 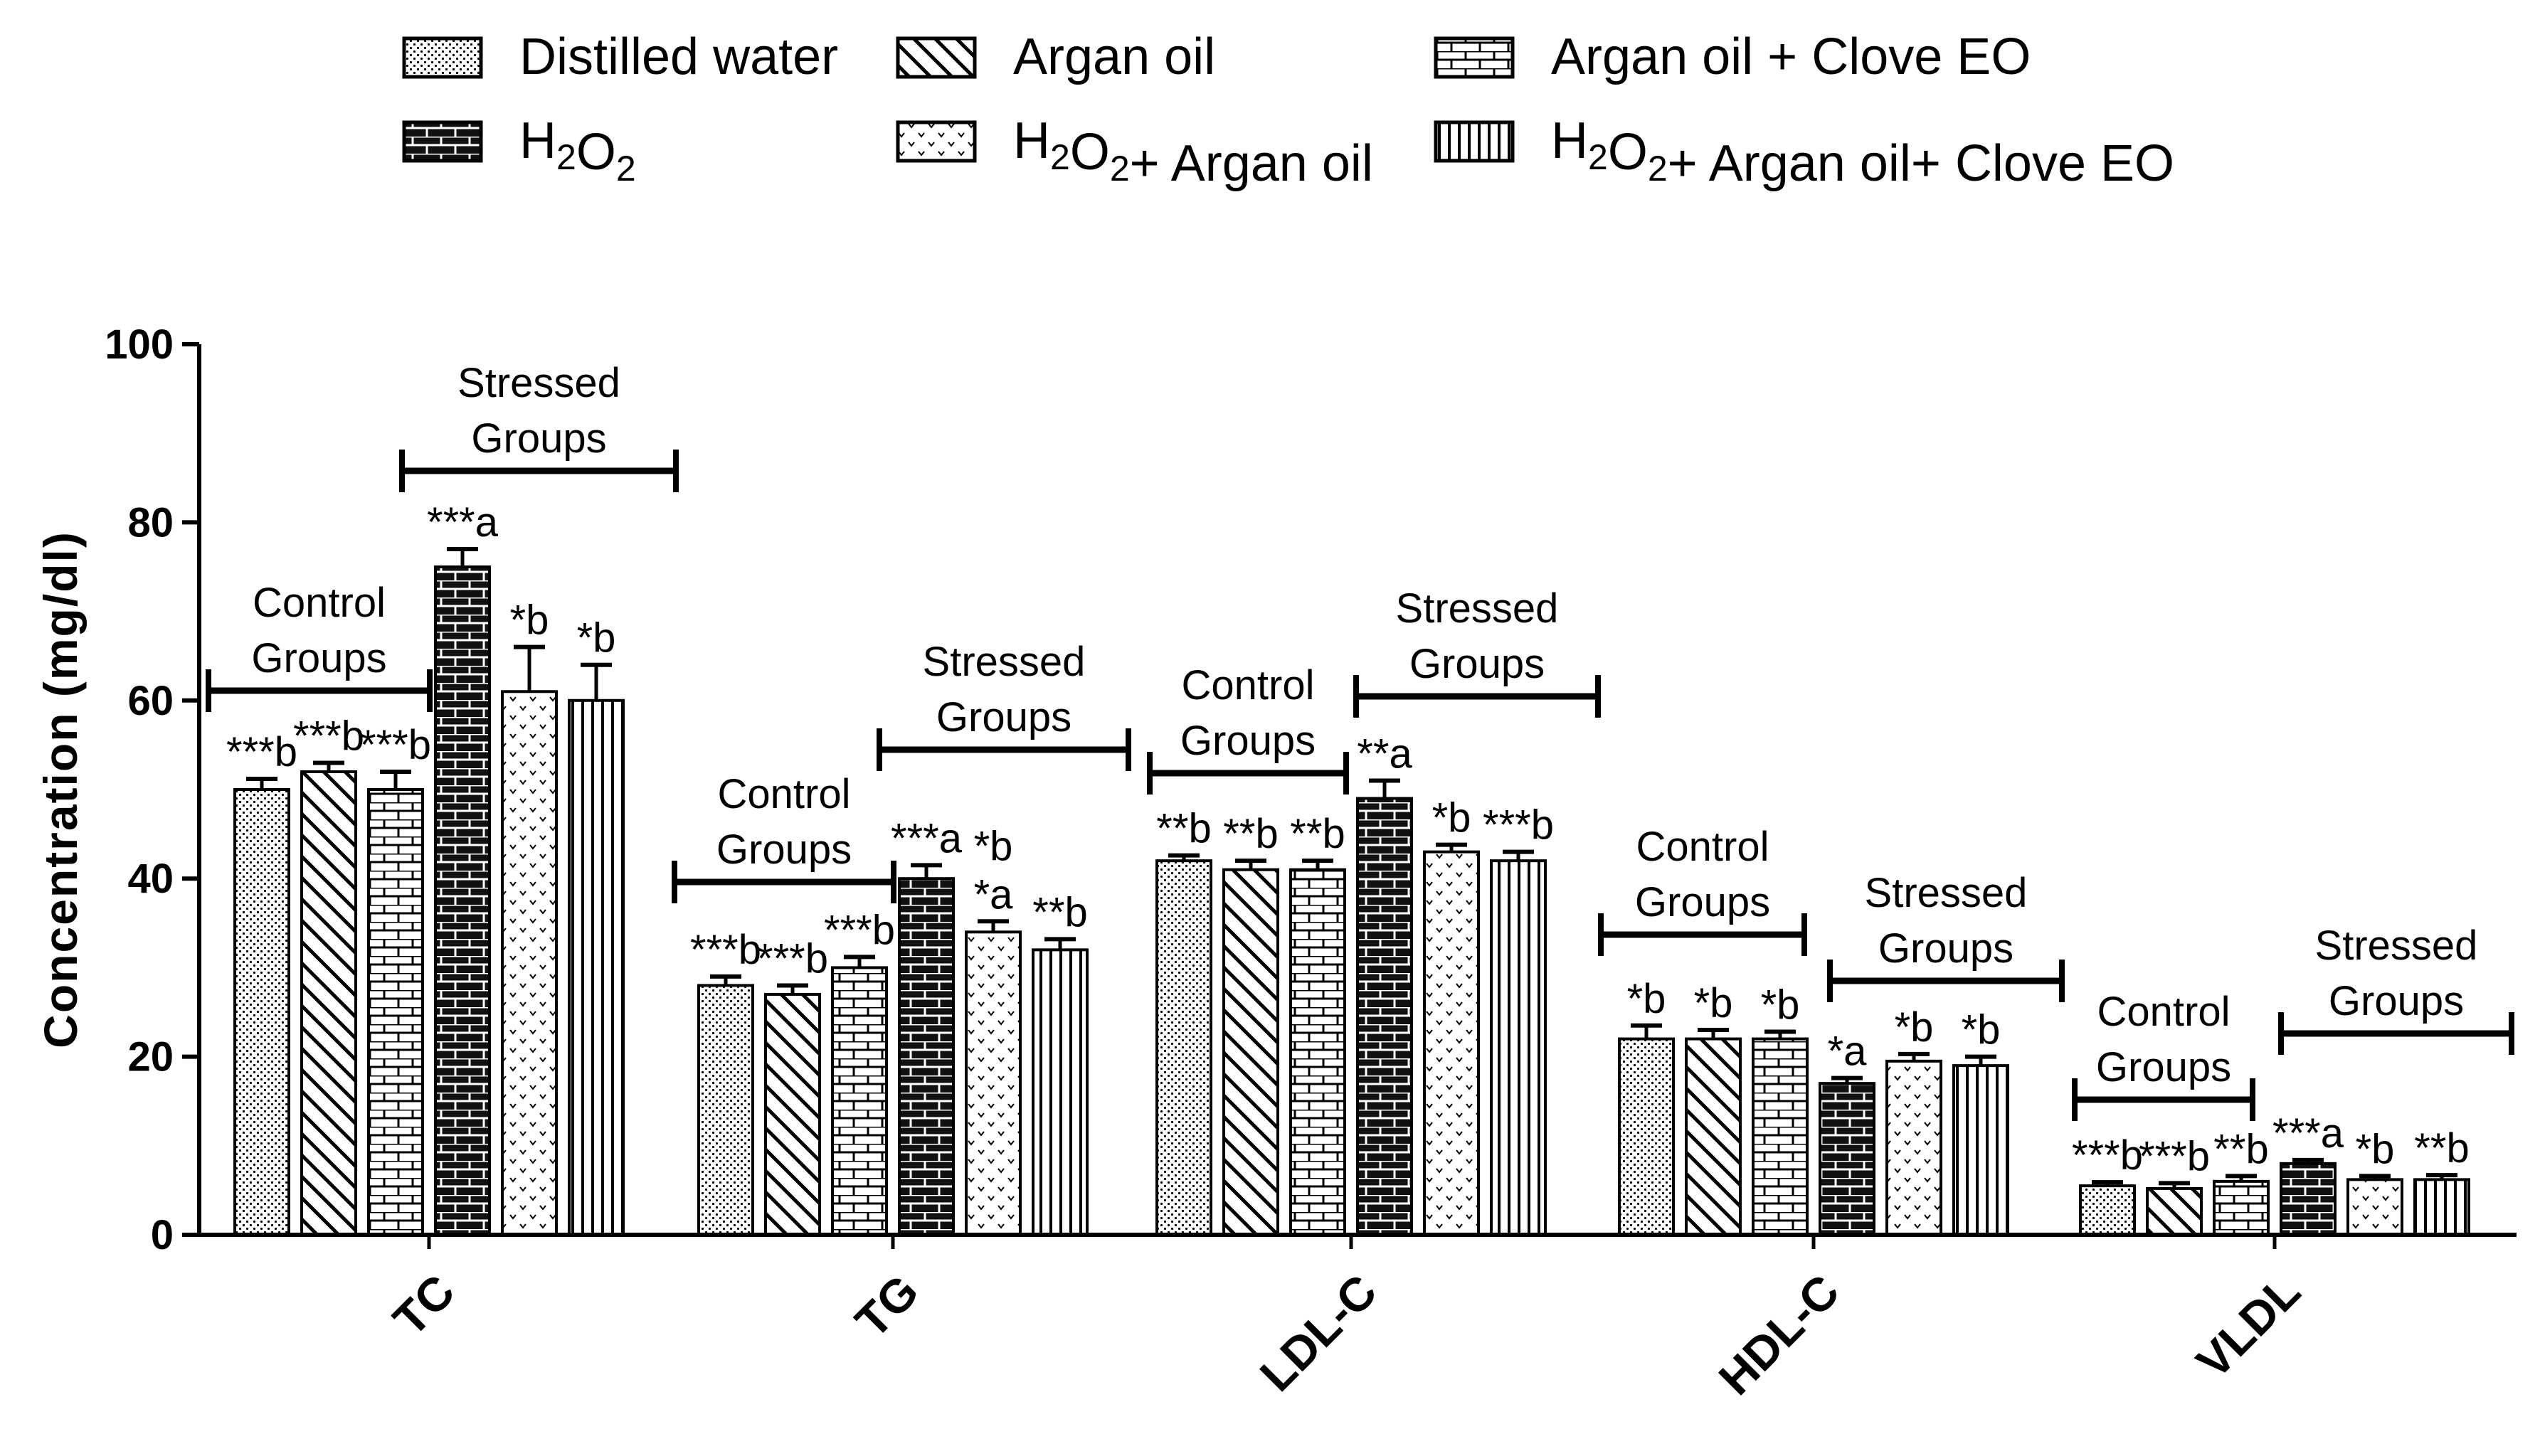 What do you see at coordinates (150, 701) in the screenshot?
I see `y-tick-label: 60` at bounding box center [150, 701].